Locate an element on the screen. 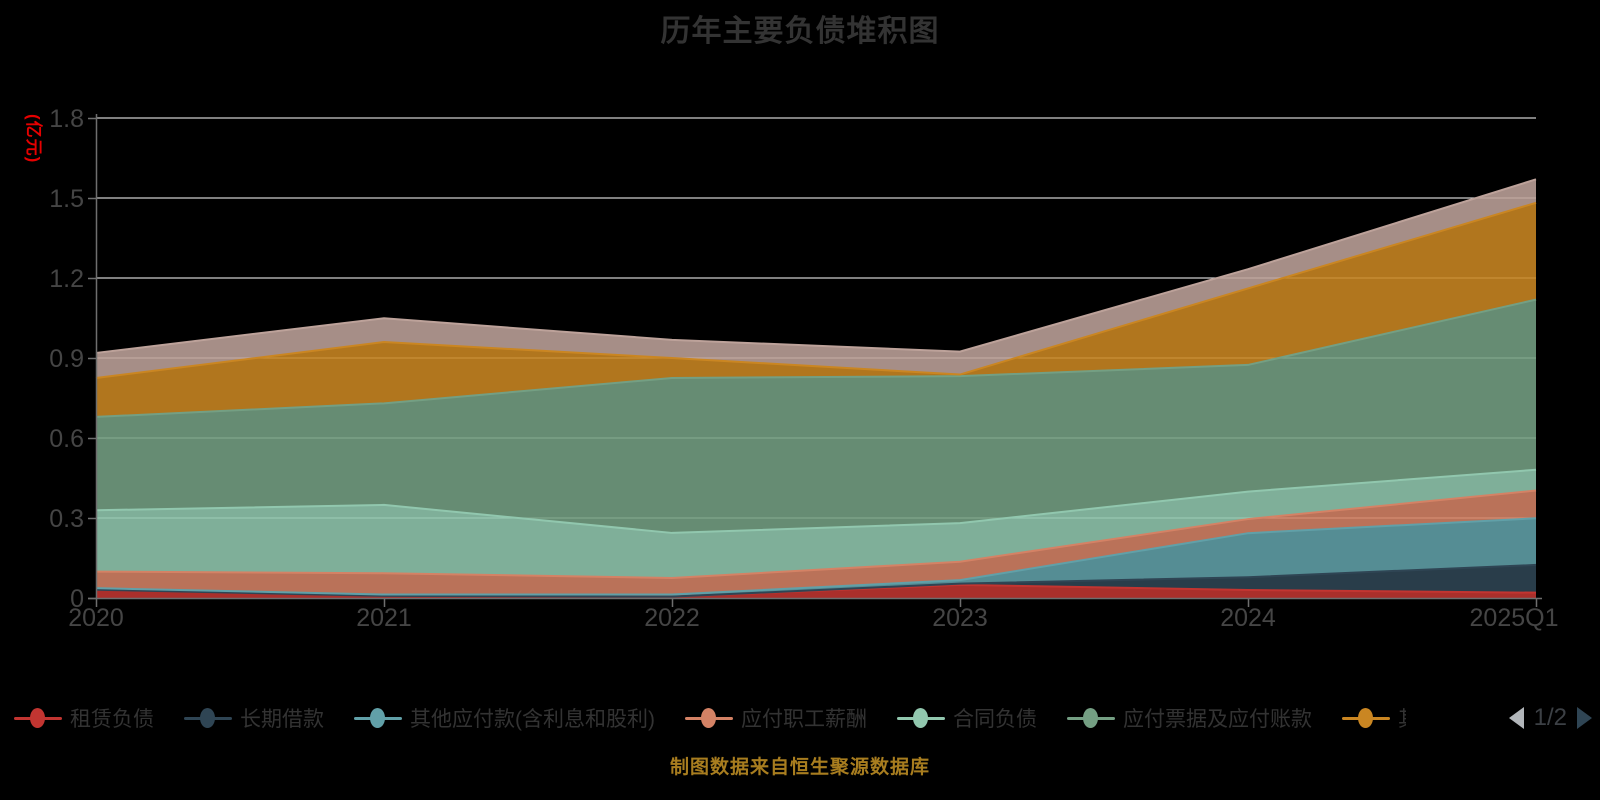 The height and width of the screenshot is (800, 1600). area-series-应付职工薪酬 is located at coordinates (816, 542).